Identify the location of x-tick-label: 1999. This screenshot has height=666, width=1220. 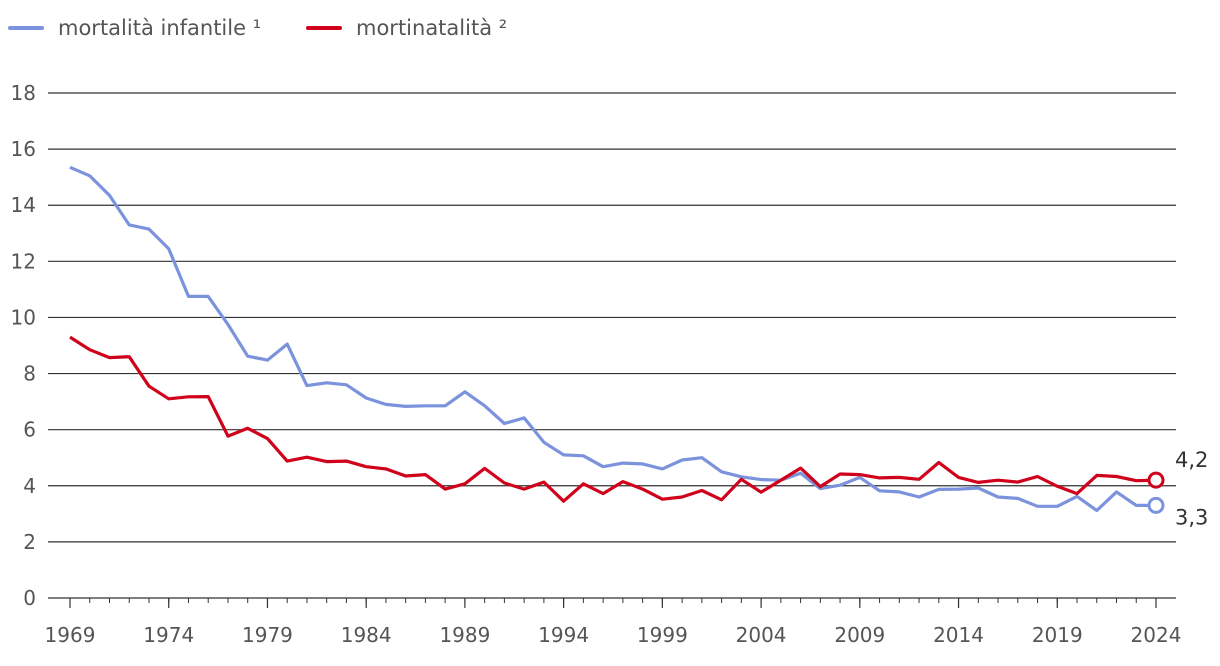
(662, 635).